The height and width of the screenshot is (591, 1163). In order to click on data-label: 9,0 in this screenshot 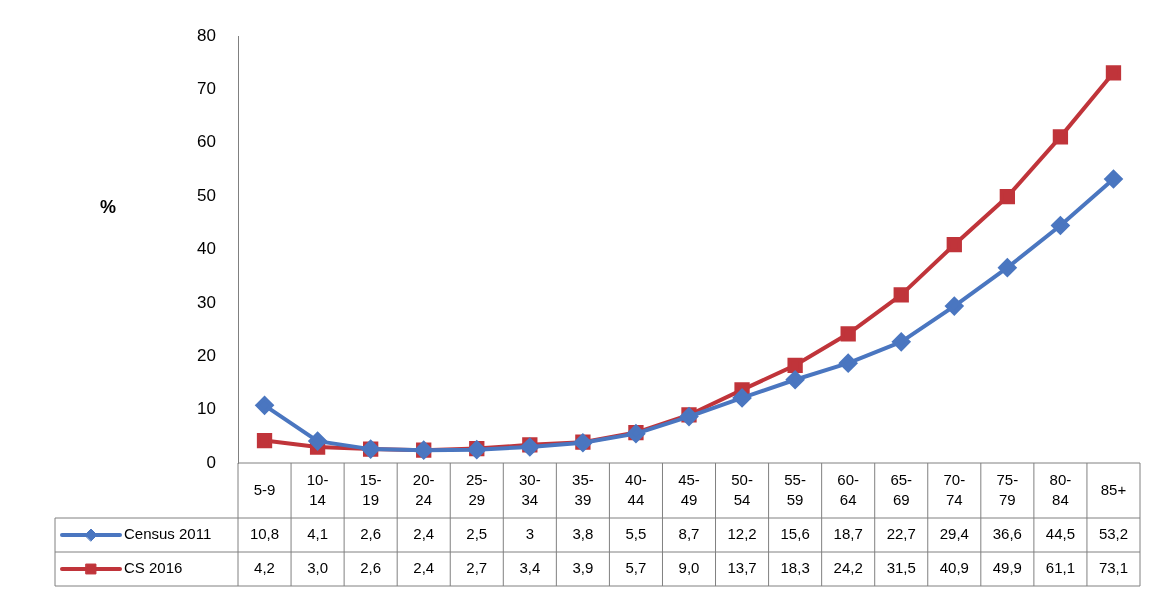, I will do `click(689, 568)`.